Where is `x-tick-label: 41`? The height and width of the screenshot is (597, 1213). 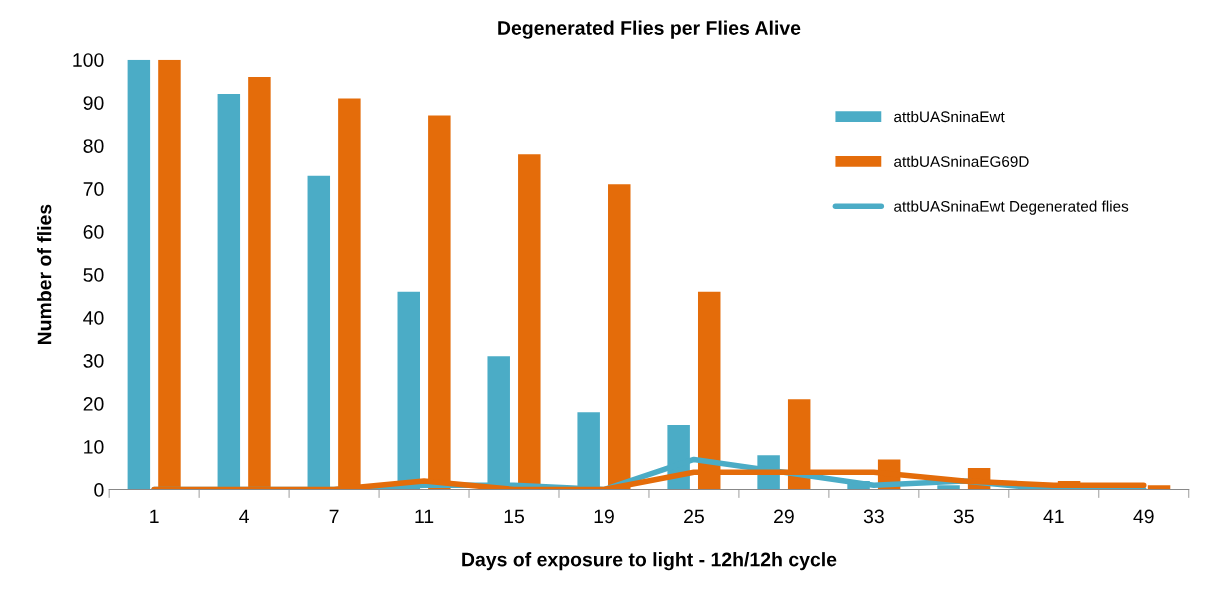 x-tick-label: 41 is located at coordinates (1053, 516).